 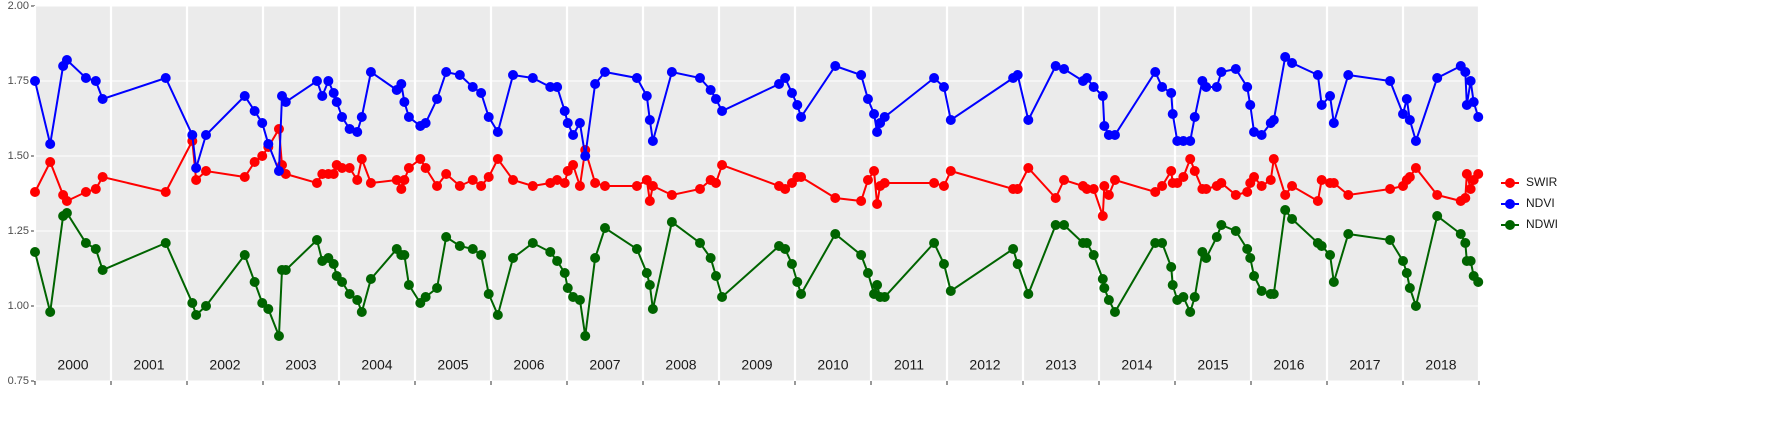 What do you see at coordinates (1212, 365) in the screenshot?
I see `year-label: 2015` at bounding box center [1212, 365].